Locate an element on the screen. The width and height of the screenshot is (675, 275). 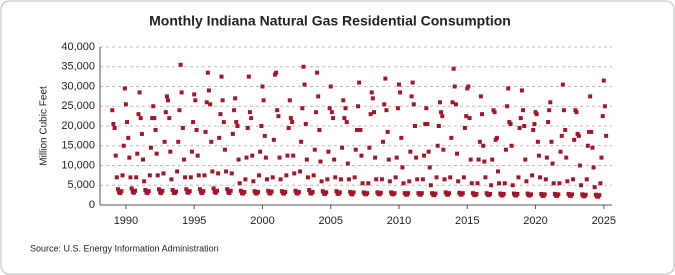
x-tick-label: 2020 is located at coordinates (535, 221).